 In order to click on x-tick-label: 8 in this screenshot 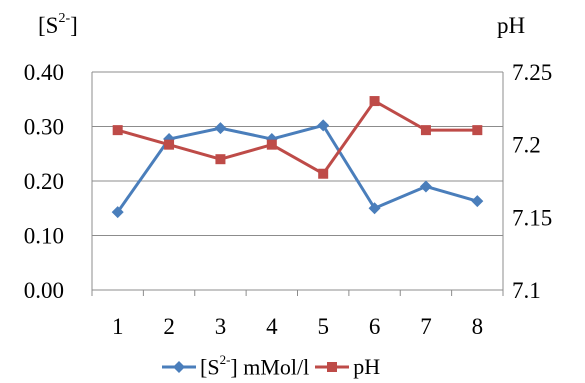, I will do `click(478, 326)`.